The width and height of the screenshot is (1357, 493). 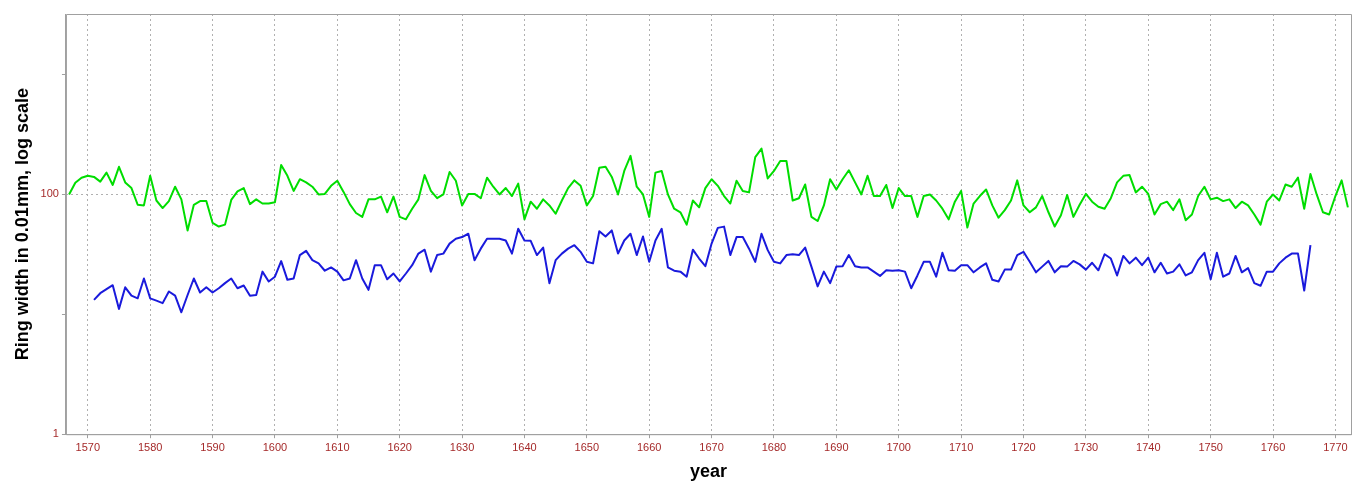 What do you see at coordinates (1086, 446) in the screenshot?
I see `x-tick-label: 1730` at bounding box center [1086, 446].